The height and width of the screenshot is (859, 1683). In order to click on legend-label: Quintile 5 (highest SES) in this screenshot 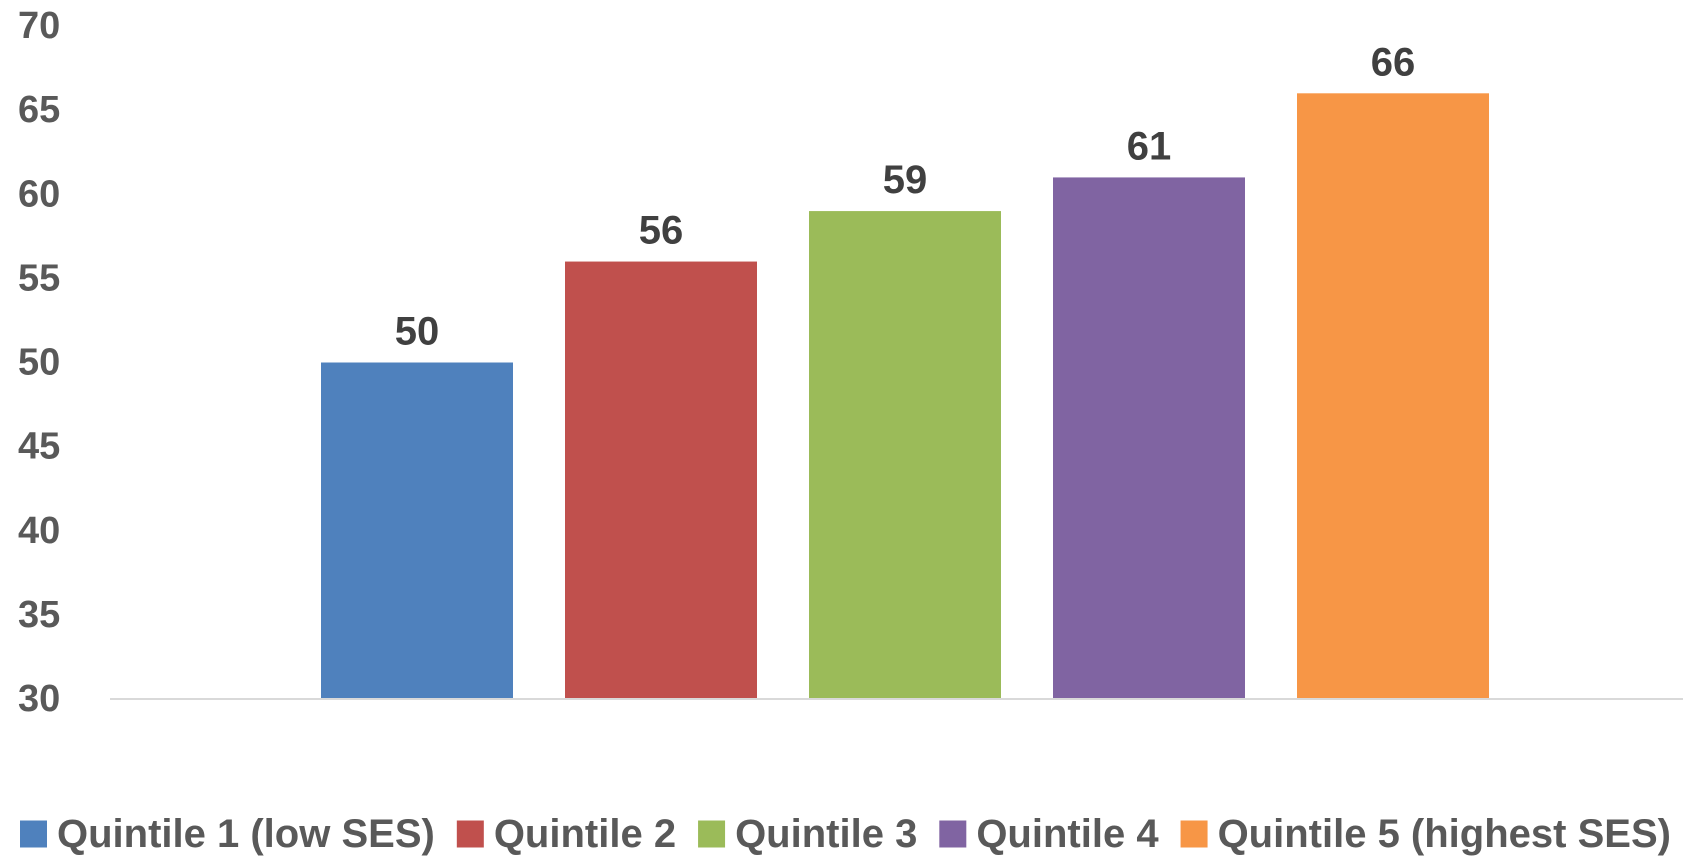, I will do `click(1444, 834)`.